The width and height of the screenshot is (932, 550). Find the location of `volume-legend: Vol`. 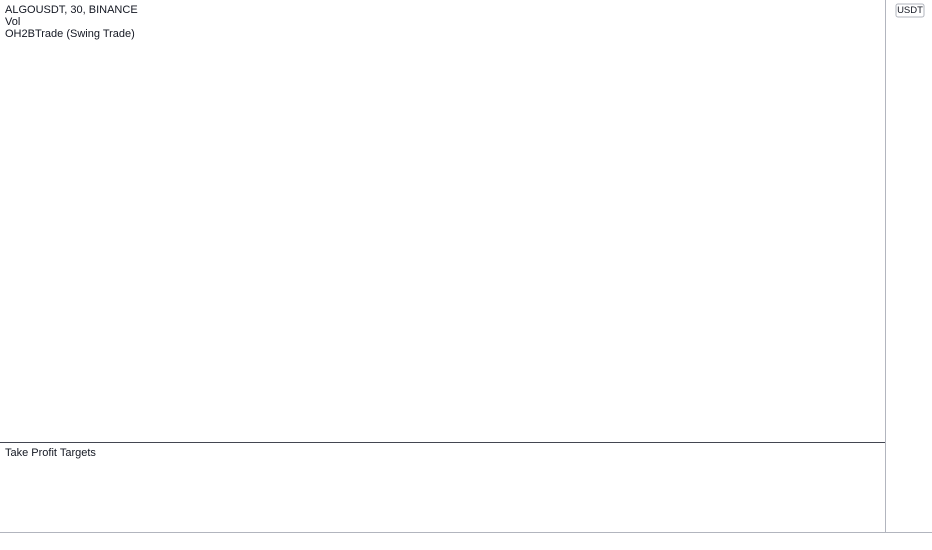

volume-legend: Vol is located at coordinates (12, 22).